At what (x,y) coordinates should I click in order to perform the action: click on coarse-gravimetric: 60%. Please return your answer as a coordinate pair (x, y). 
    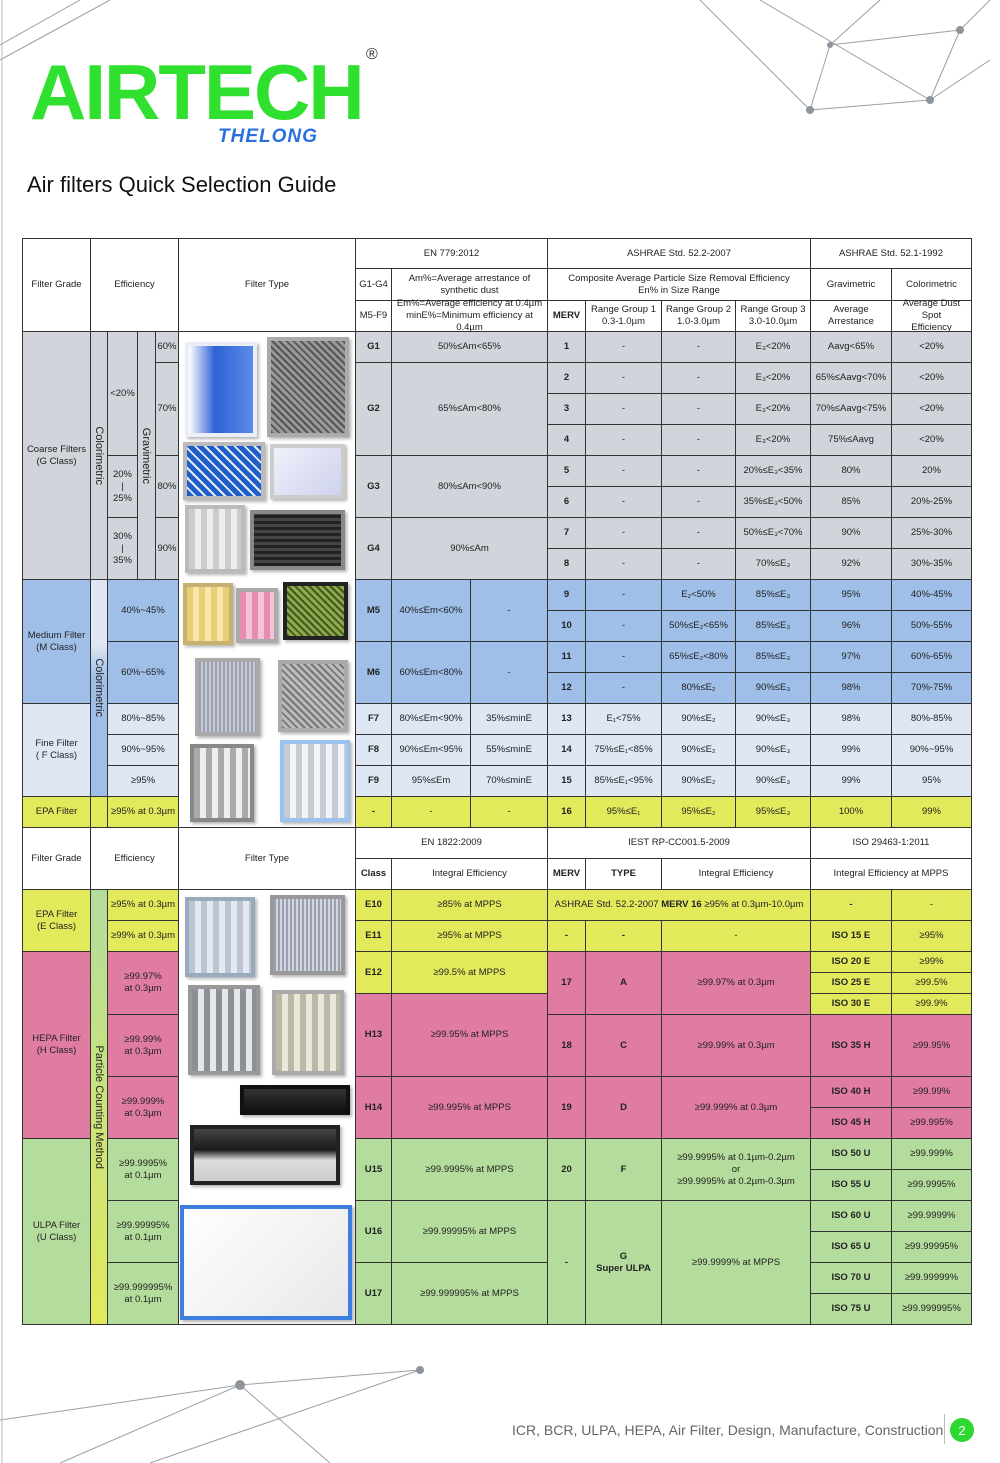
    Looking at the image, I should click on (167, 347).